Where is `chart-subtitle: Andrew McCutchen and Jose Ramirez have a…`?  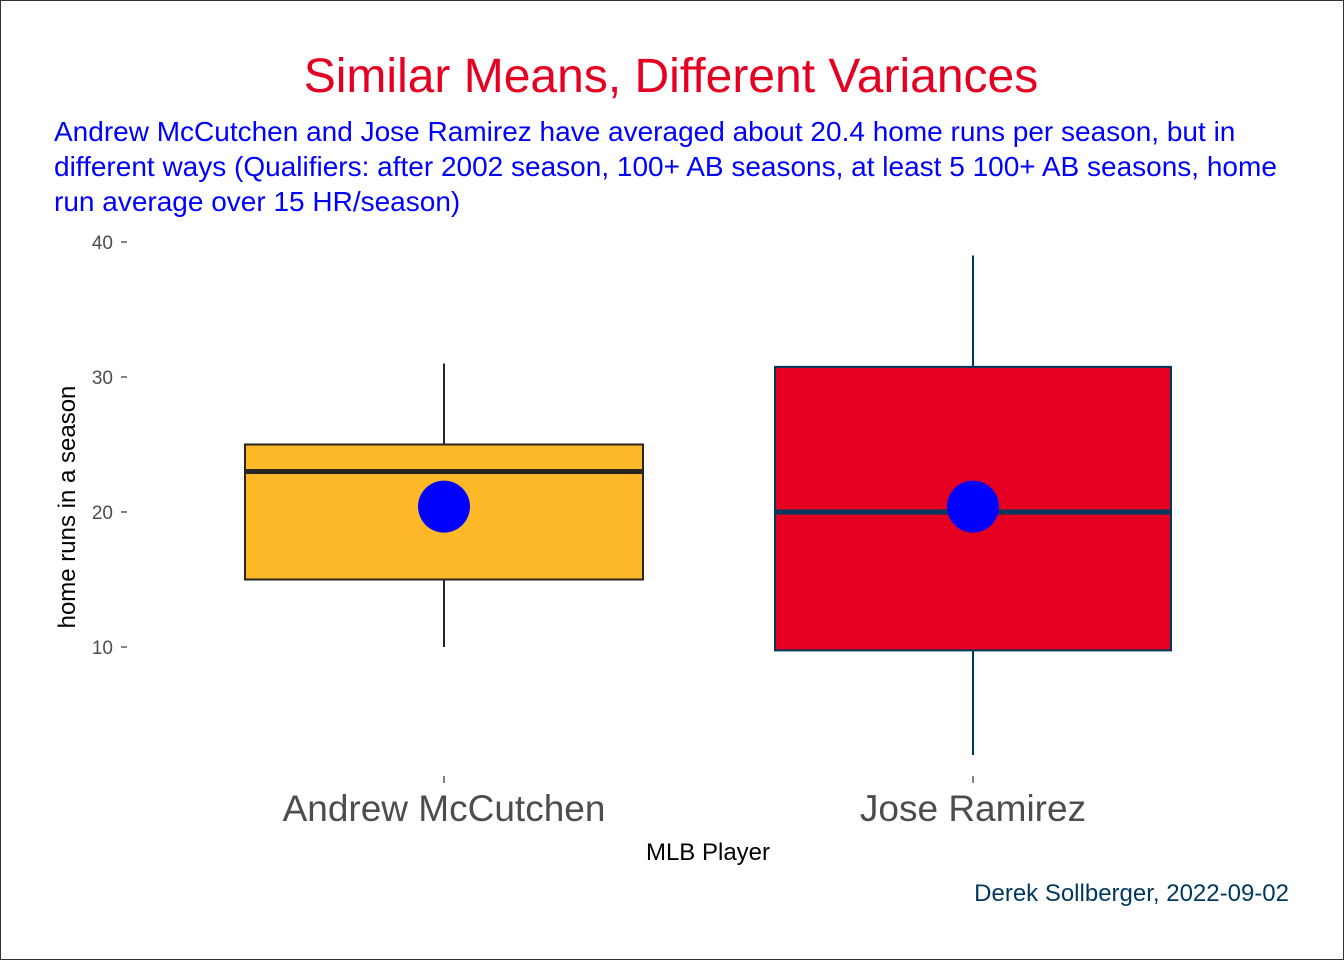 chart-subtitle: Andrew McCutchen and Jose Ramirez have a… is located at coordinates (665, 166).